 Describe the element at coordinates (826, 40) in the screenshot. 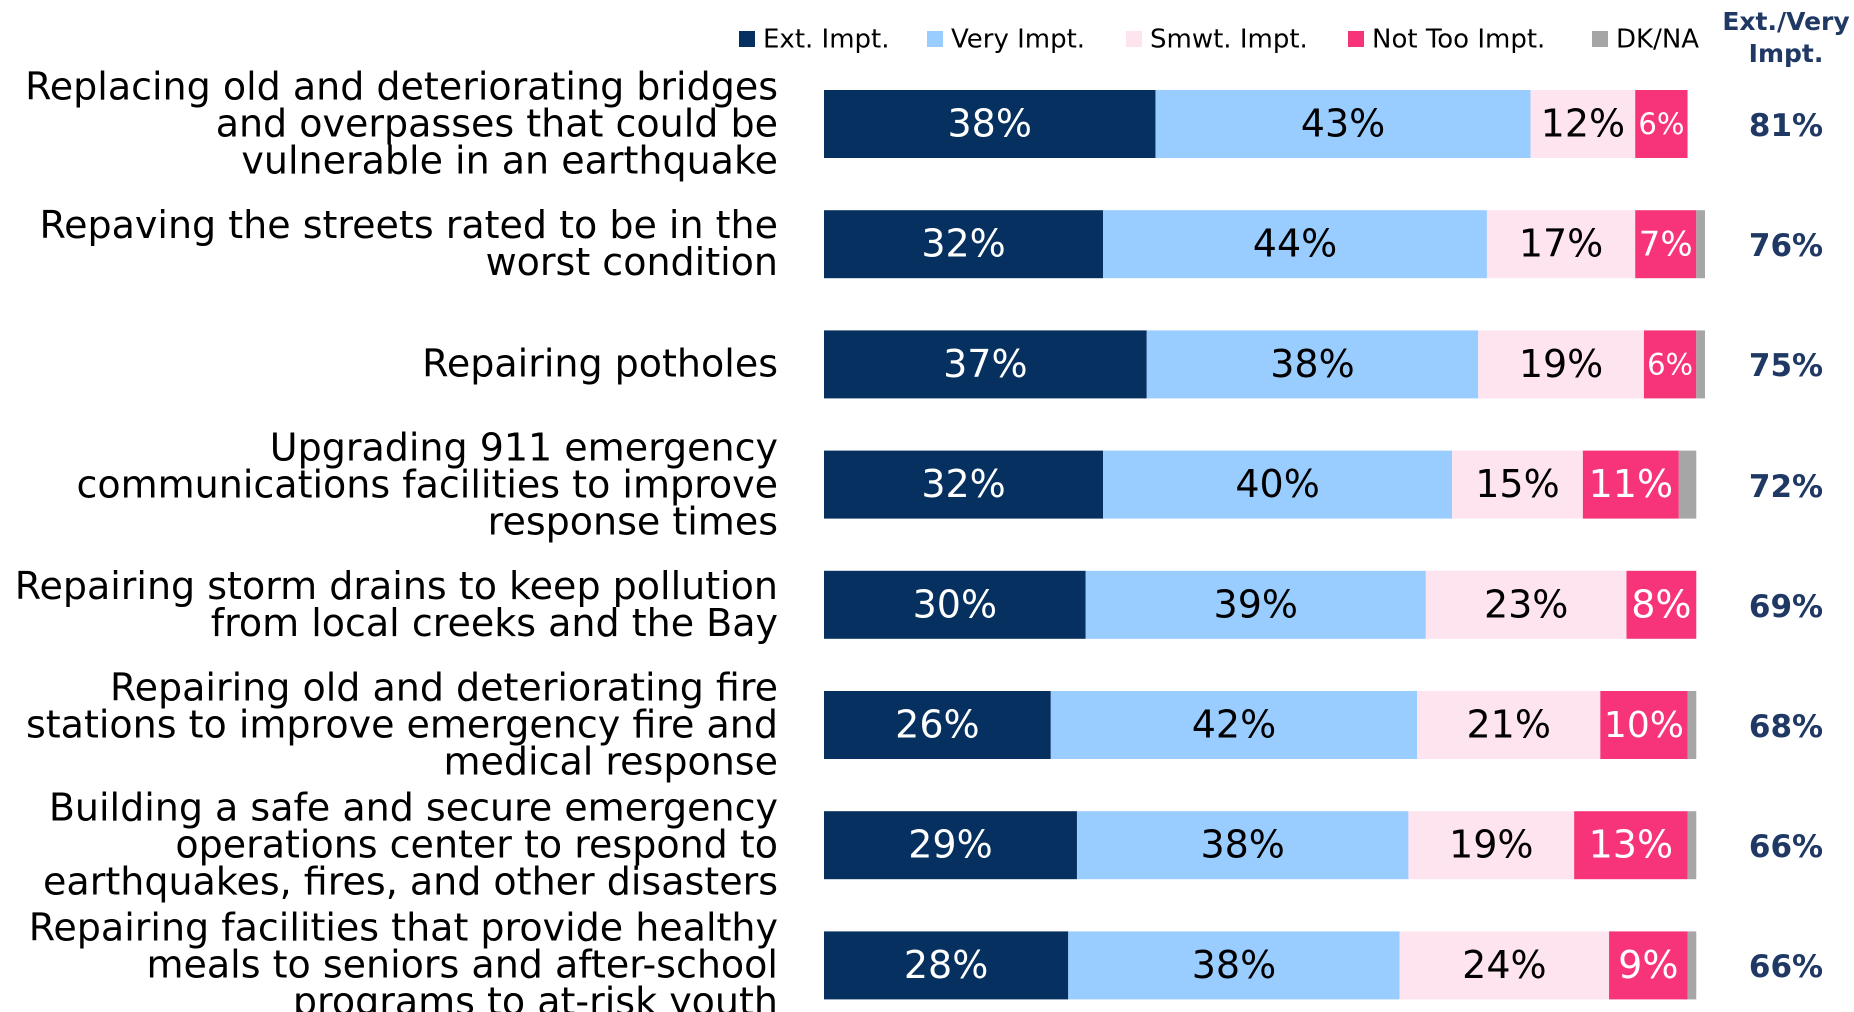

I see `legend-label: Ext. Impt.` at that location.